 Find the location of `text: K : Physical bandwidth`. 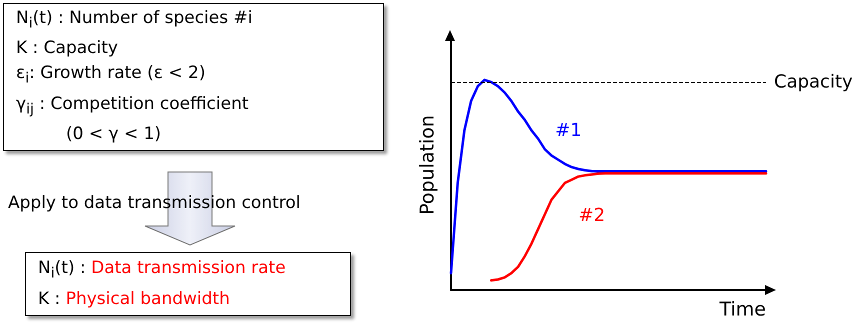

text: K : Physical bandwidth is located at coordinates (134, 300).